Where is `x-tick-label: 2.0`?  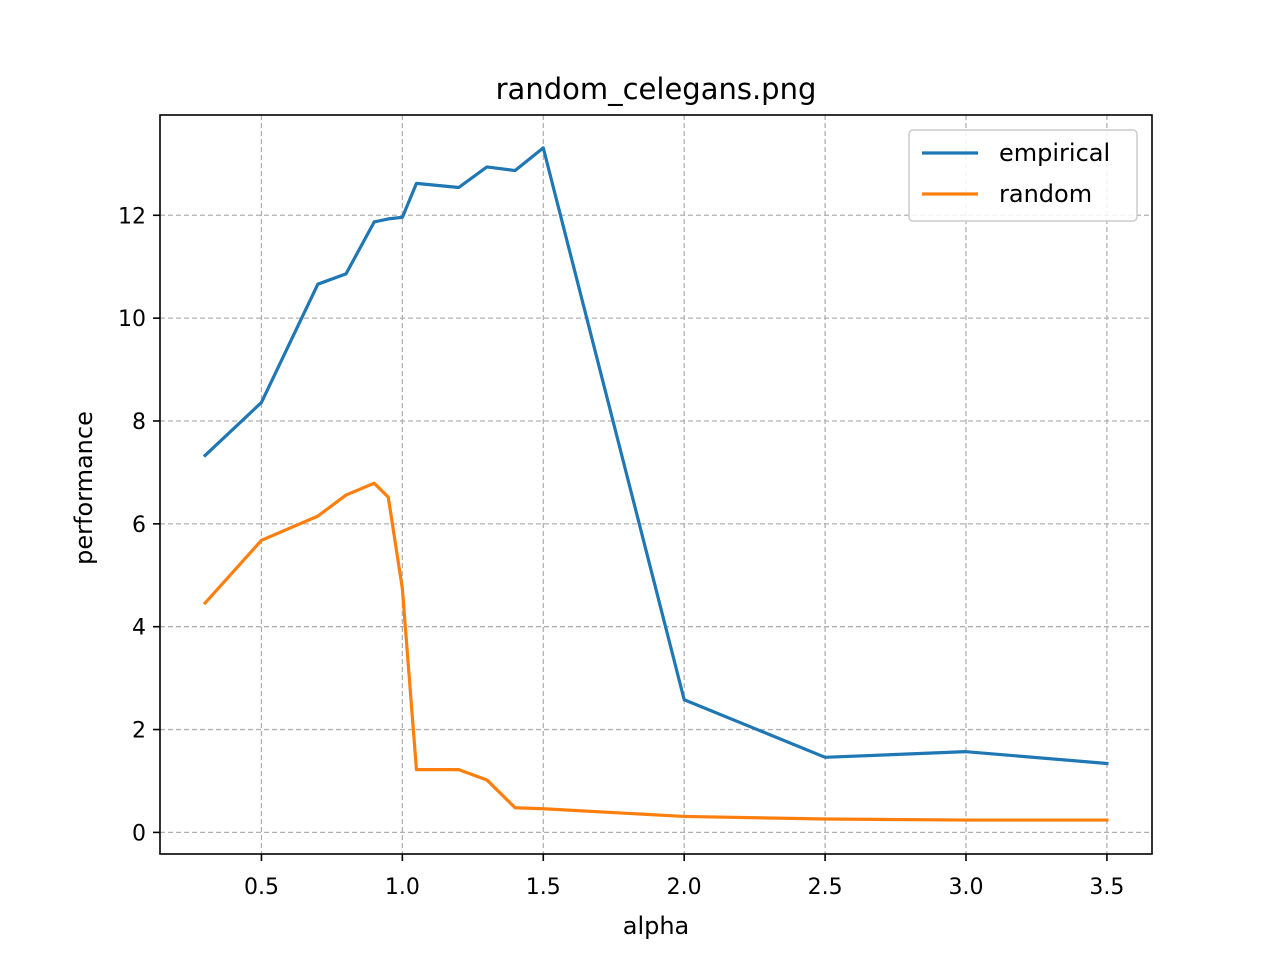
x-tick-label: 2.0 is located at coordinates (684, 887).